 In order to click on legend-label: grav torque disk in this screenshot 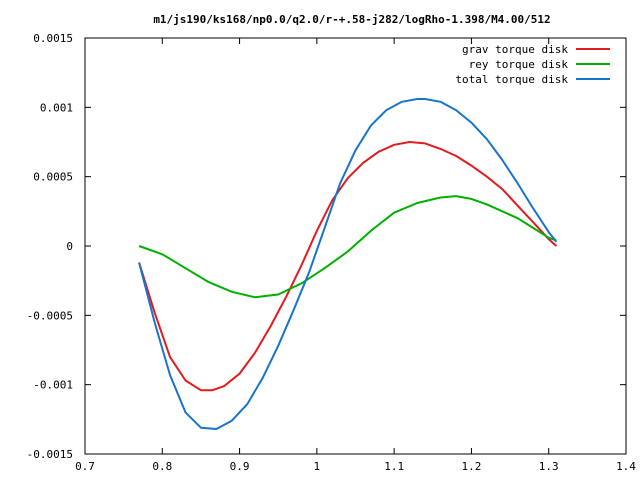, I will do `click(515, 49)`.